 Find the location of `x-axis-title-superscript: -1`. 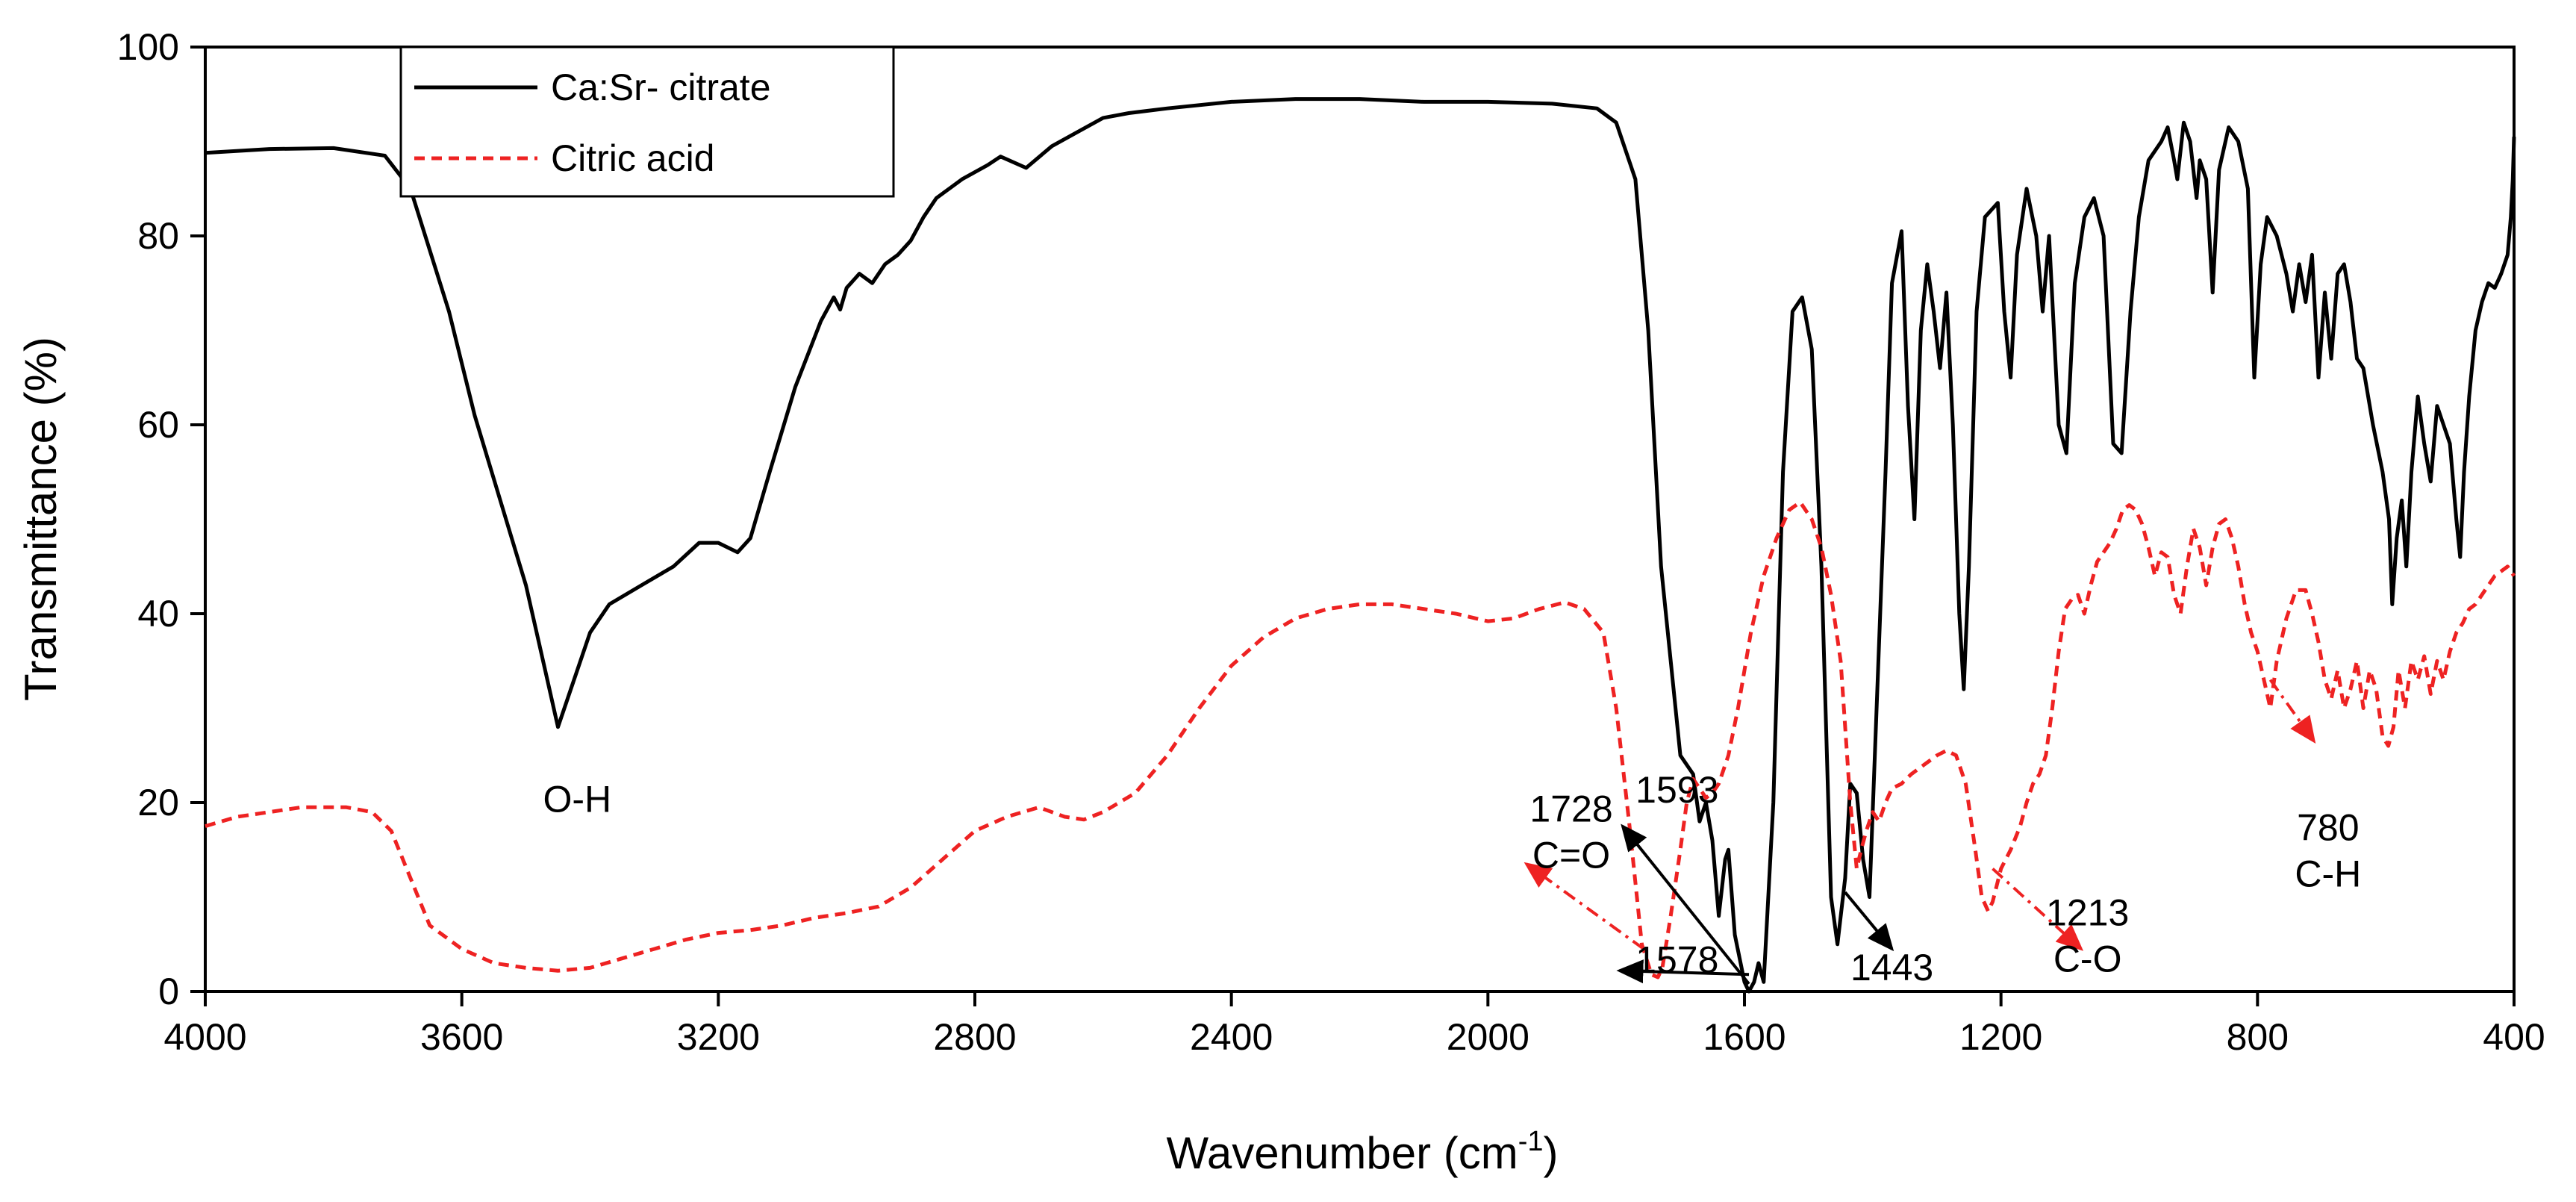

x-axis-title-superscript: -1 is located at coordinates (1531, 1141).